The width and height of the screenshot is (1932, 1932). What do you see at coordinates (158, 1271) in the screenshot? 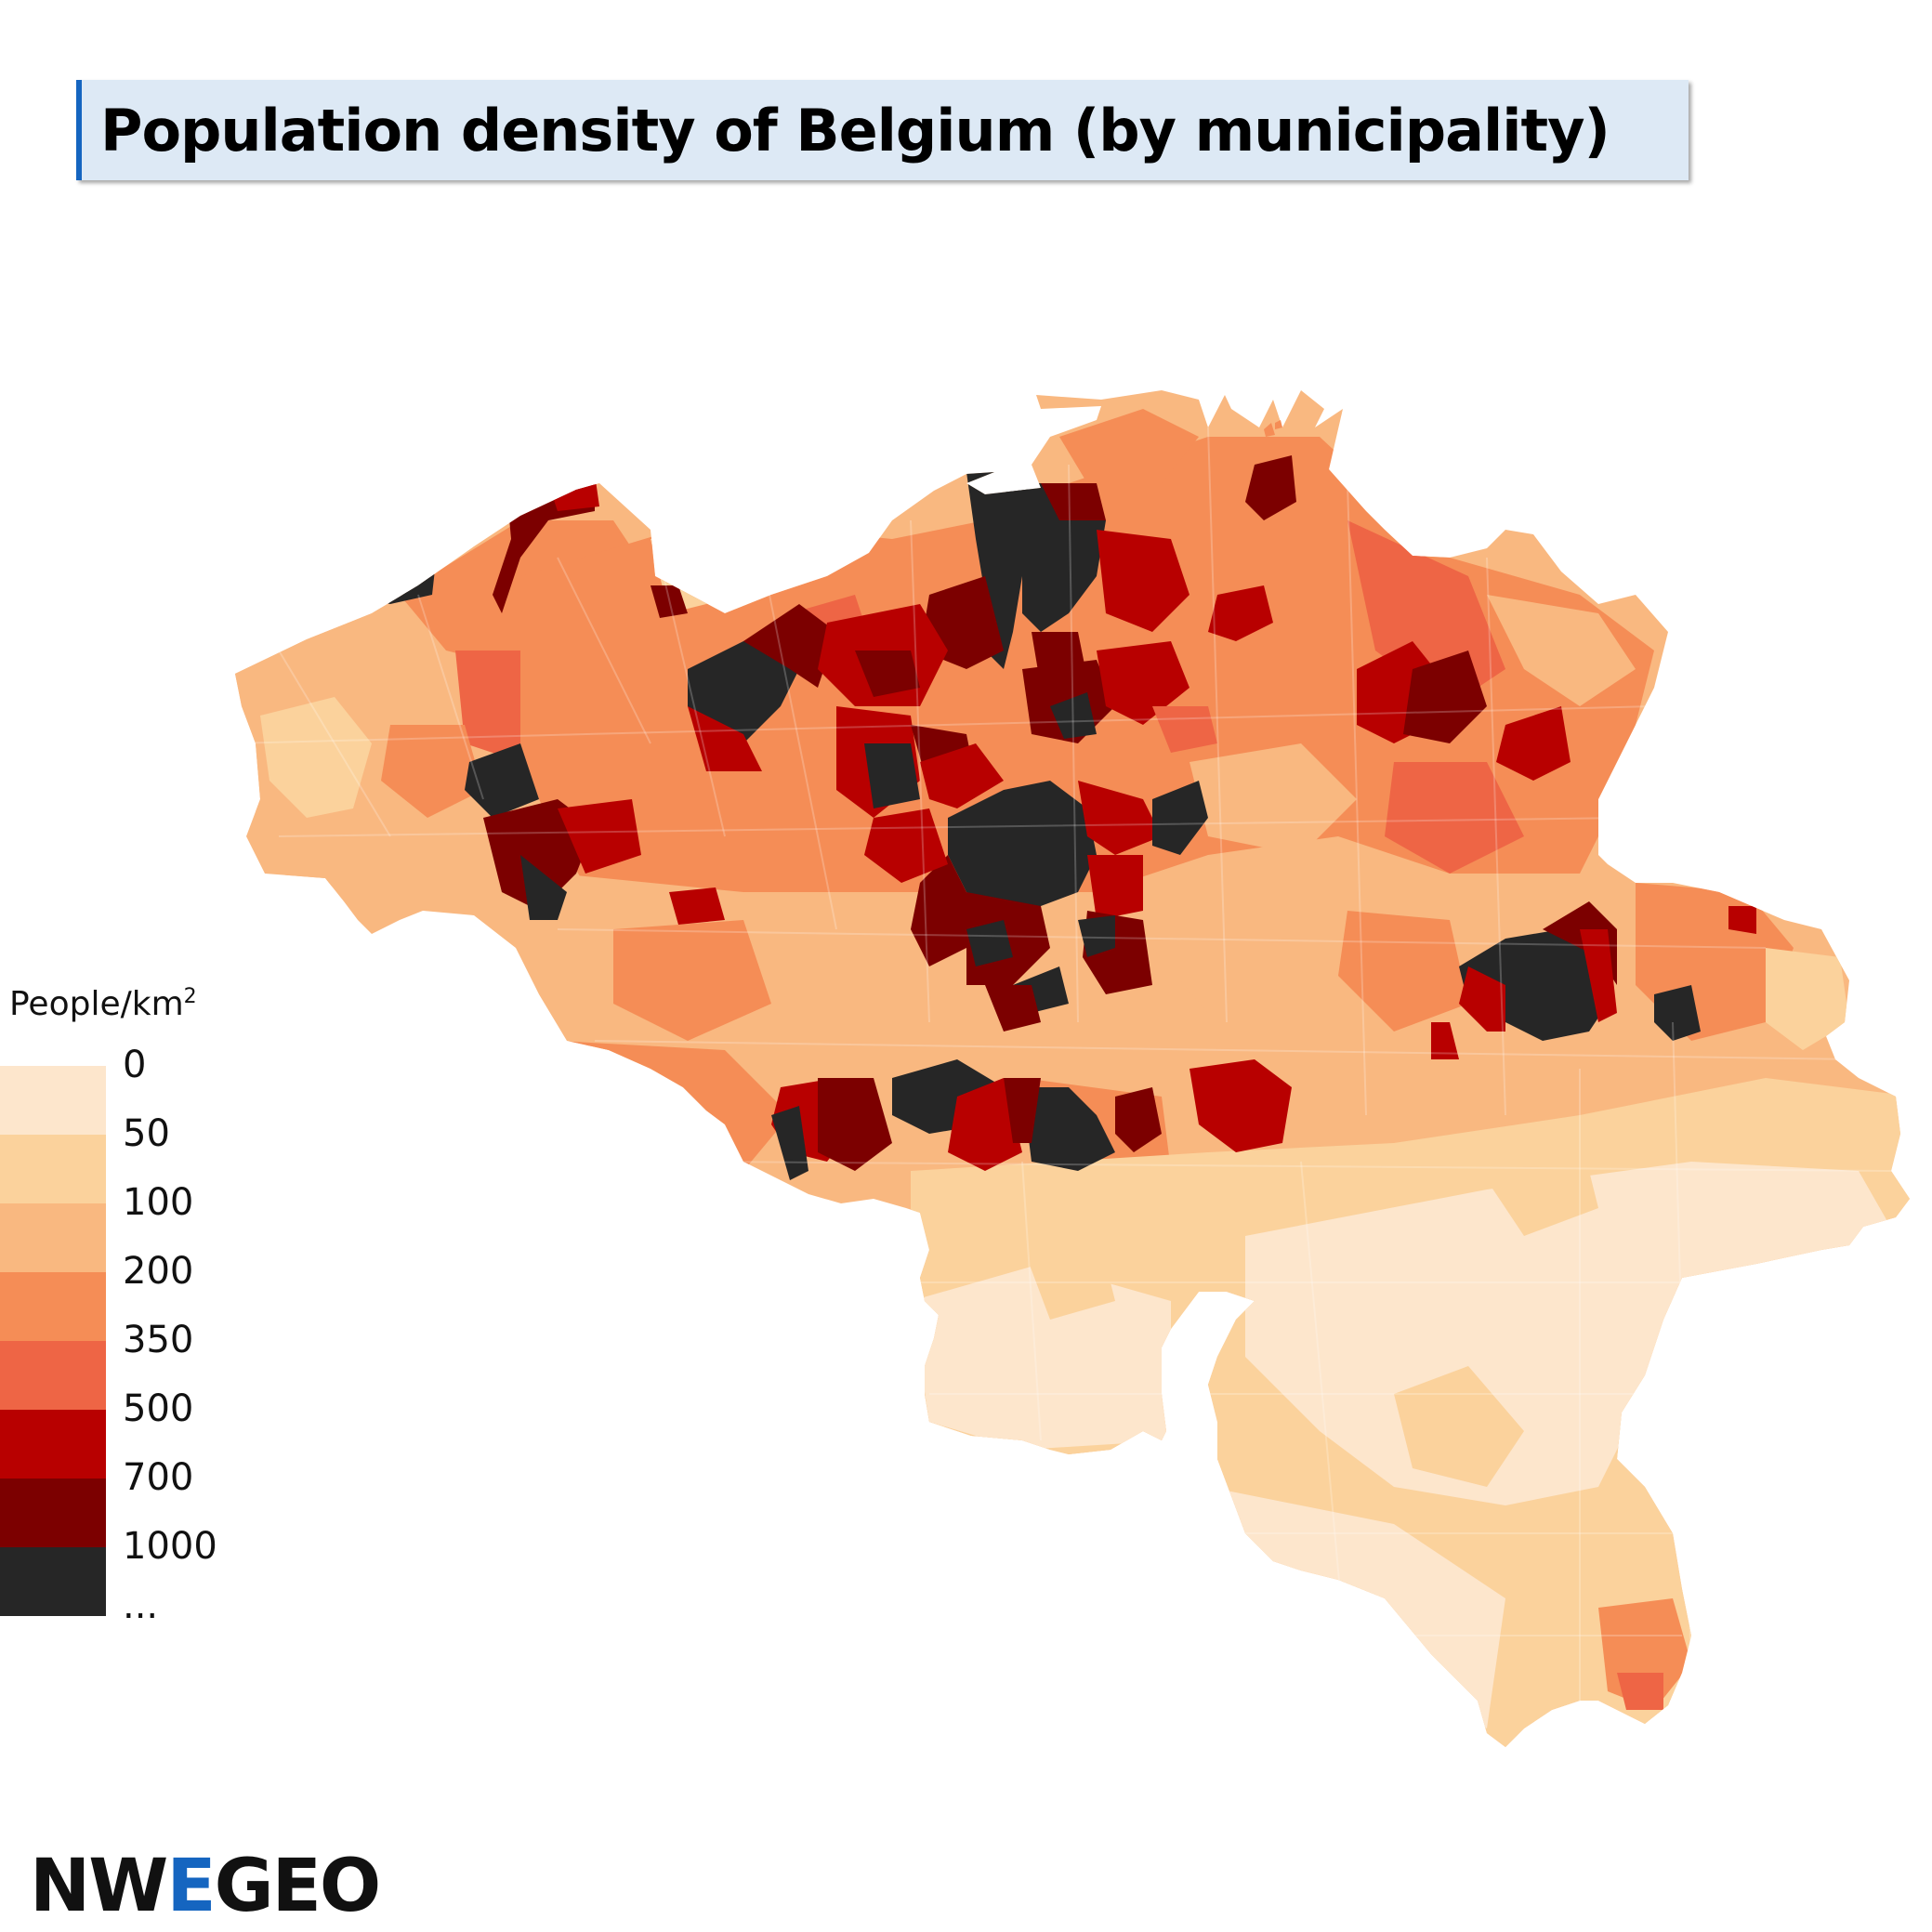
I see `legend-label-3: 200` at bounding box center [158, 1271].